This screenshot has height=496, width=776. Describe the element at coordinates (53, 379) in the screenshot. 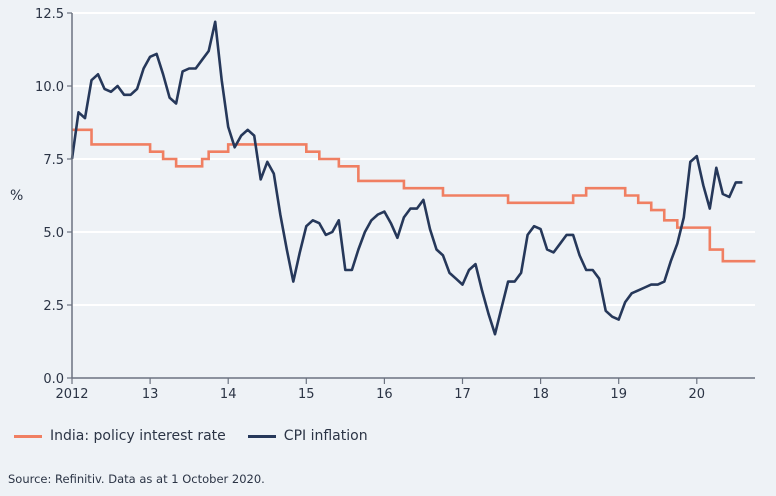

I see `y-tick-label: 0.0` at that location.